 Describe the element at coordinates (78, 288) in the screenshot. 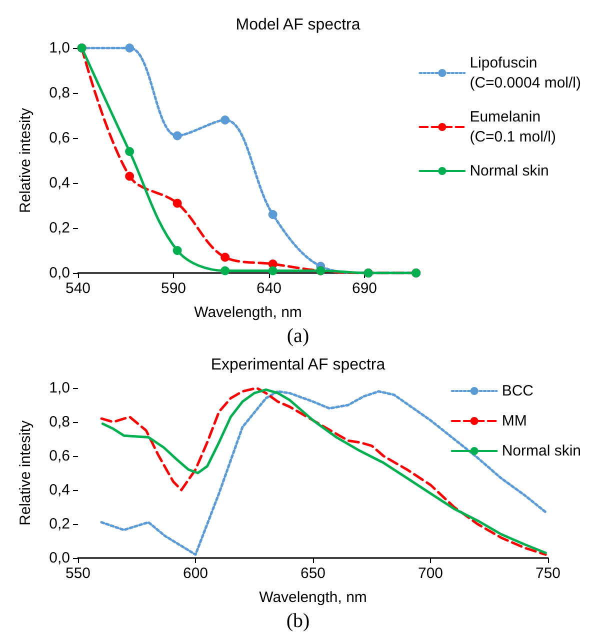

I see `x-tick-label: 540` at that location.